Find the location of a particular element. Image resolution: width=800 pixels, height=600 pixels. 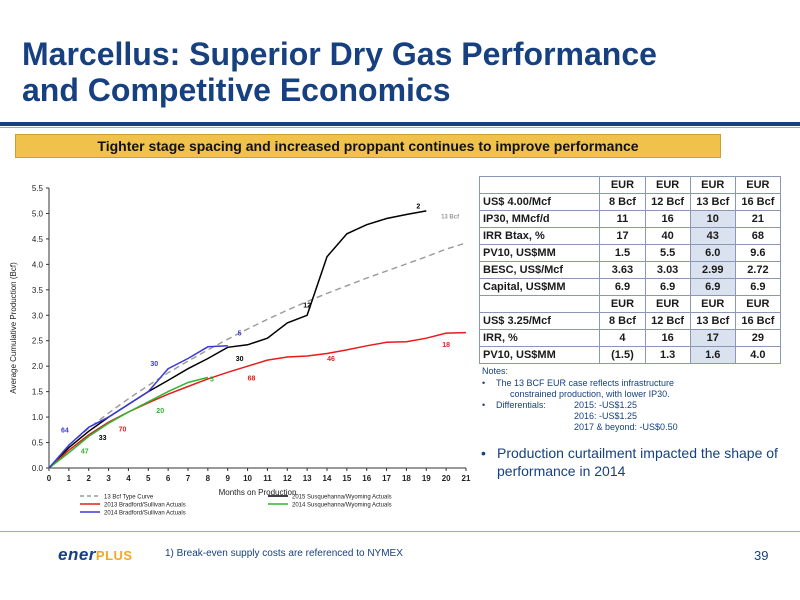

row-label: IRR, % is located at coordinates (539, 338).